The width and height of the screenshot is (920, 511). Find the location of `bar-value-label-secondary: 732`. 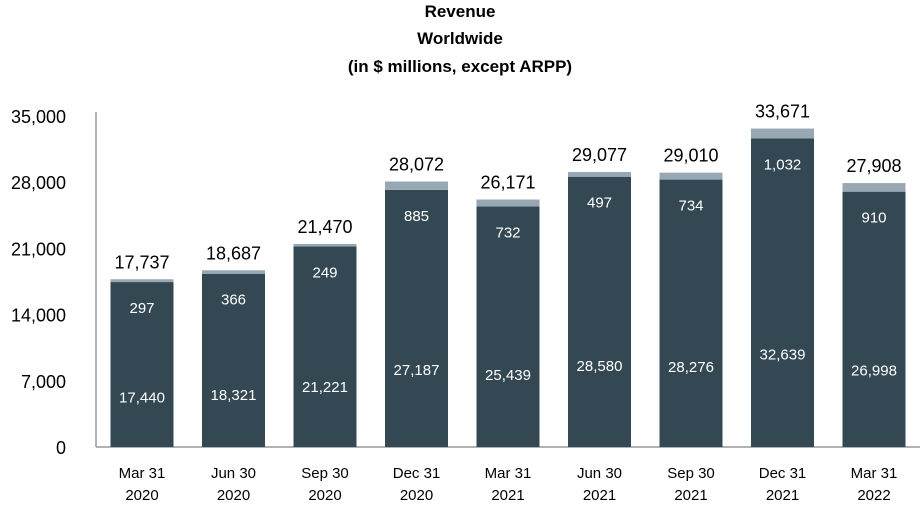

bar-value-label-secondary: 732 is located at coordinates (507, 232).